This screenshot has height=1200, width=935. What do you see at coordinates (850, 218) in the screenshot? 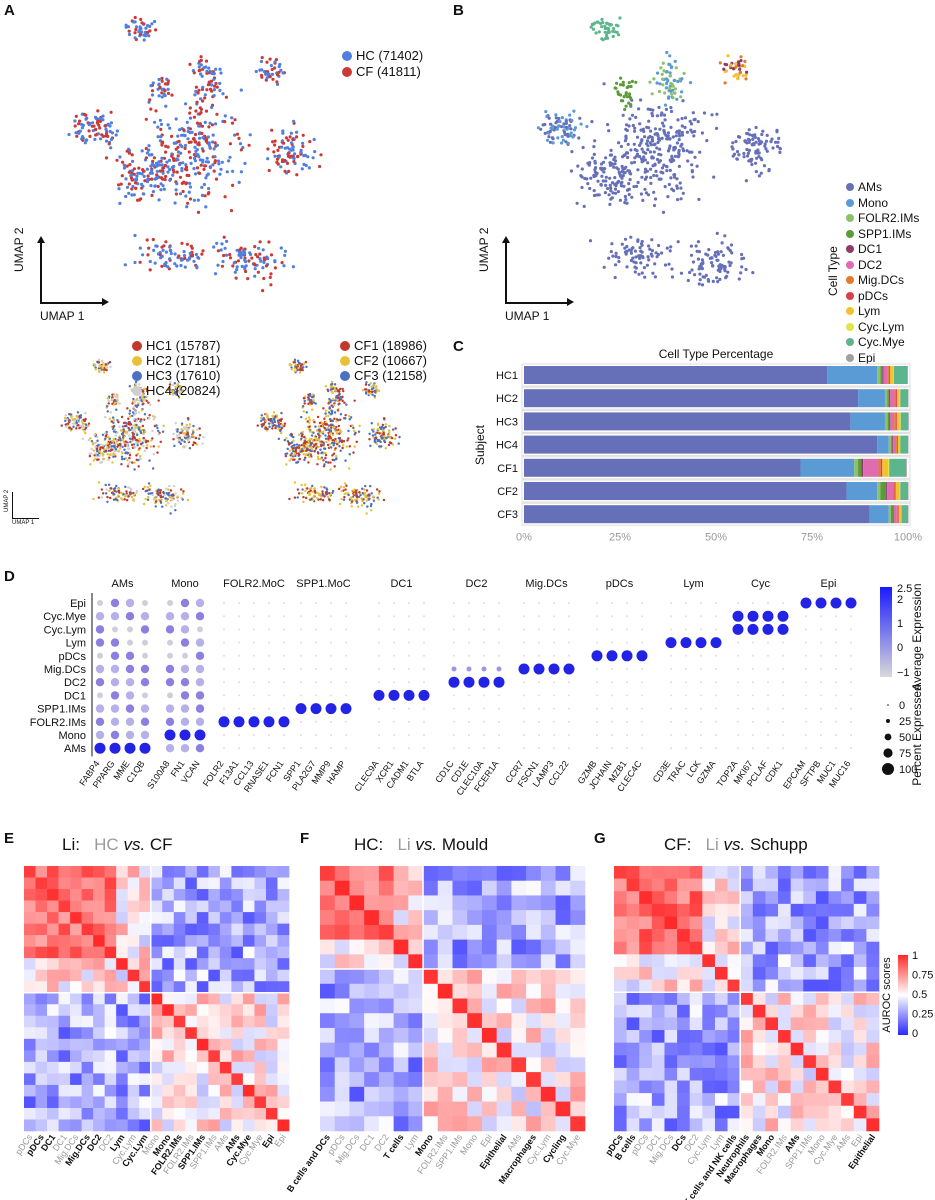
I see `legend-swatch` at bounding box center [850, 218].